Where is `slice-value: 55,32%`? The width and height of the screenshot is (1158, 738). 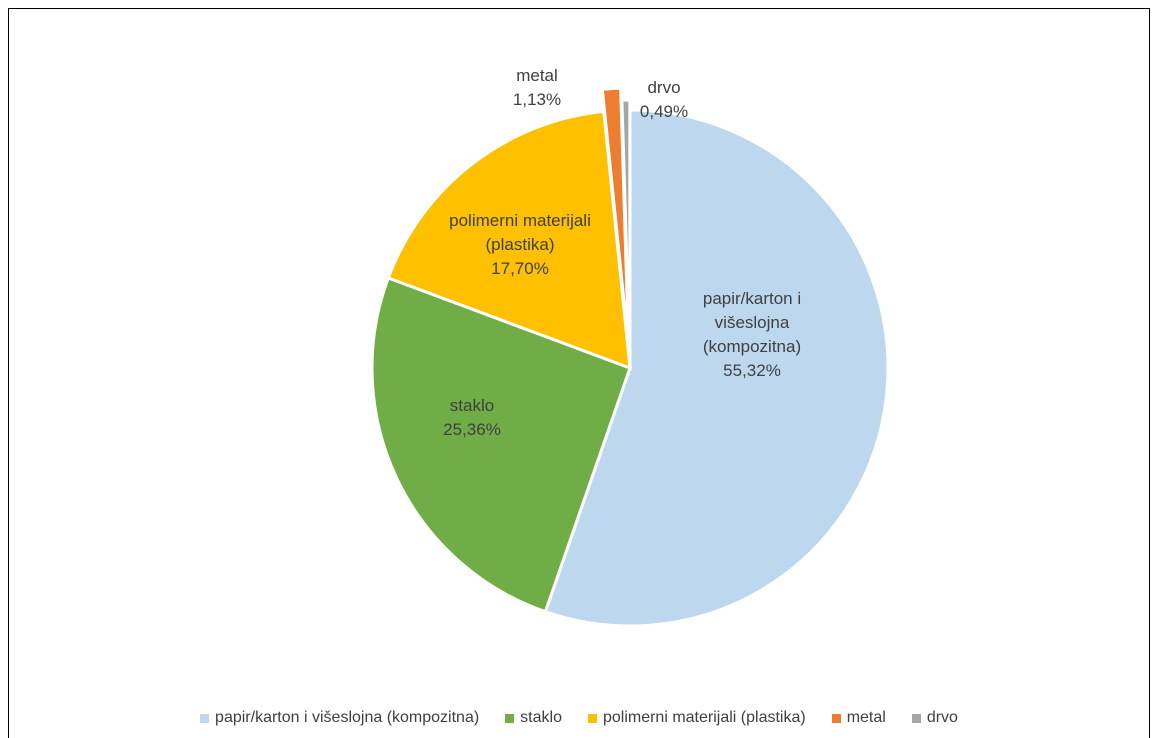 slice-value: 55,32% is located at coordinates (752, 370).